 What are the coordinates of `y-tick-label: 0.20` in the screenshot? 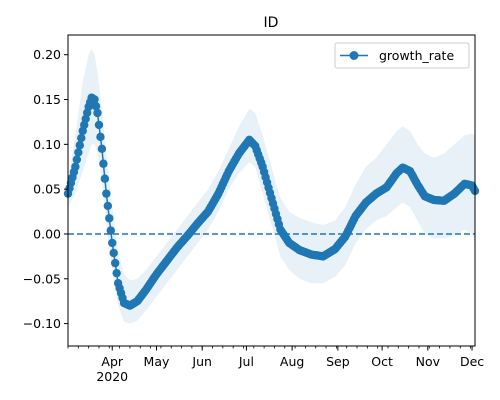 It's located at (47, 54).